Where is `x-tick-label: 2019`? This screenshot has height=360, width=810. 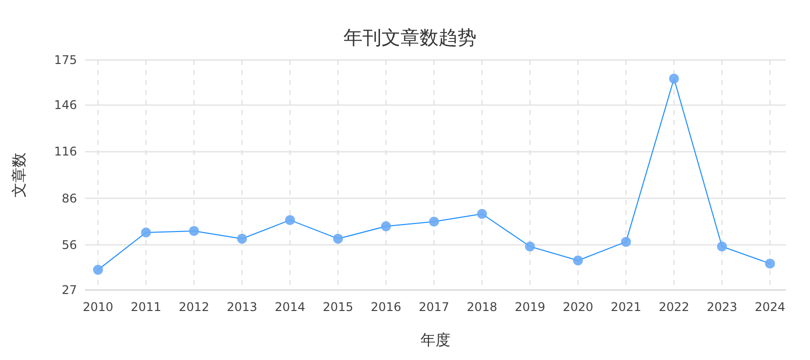
x-tick-label: 2019 is located at coordinates (530, 307).